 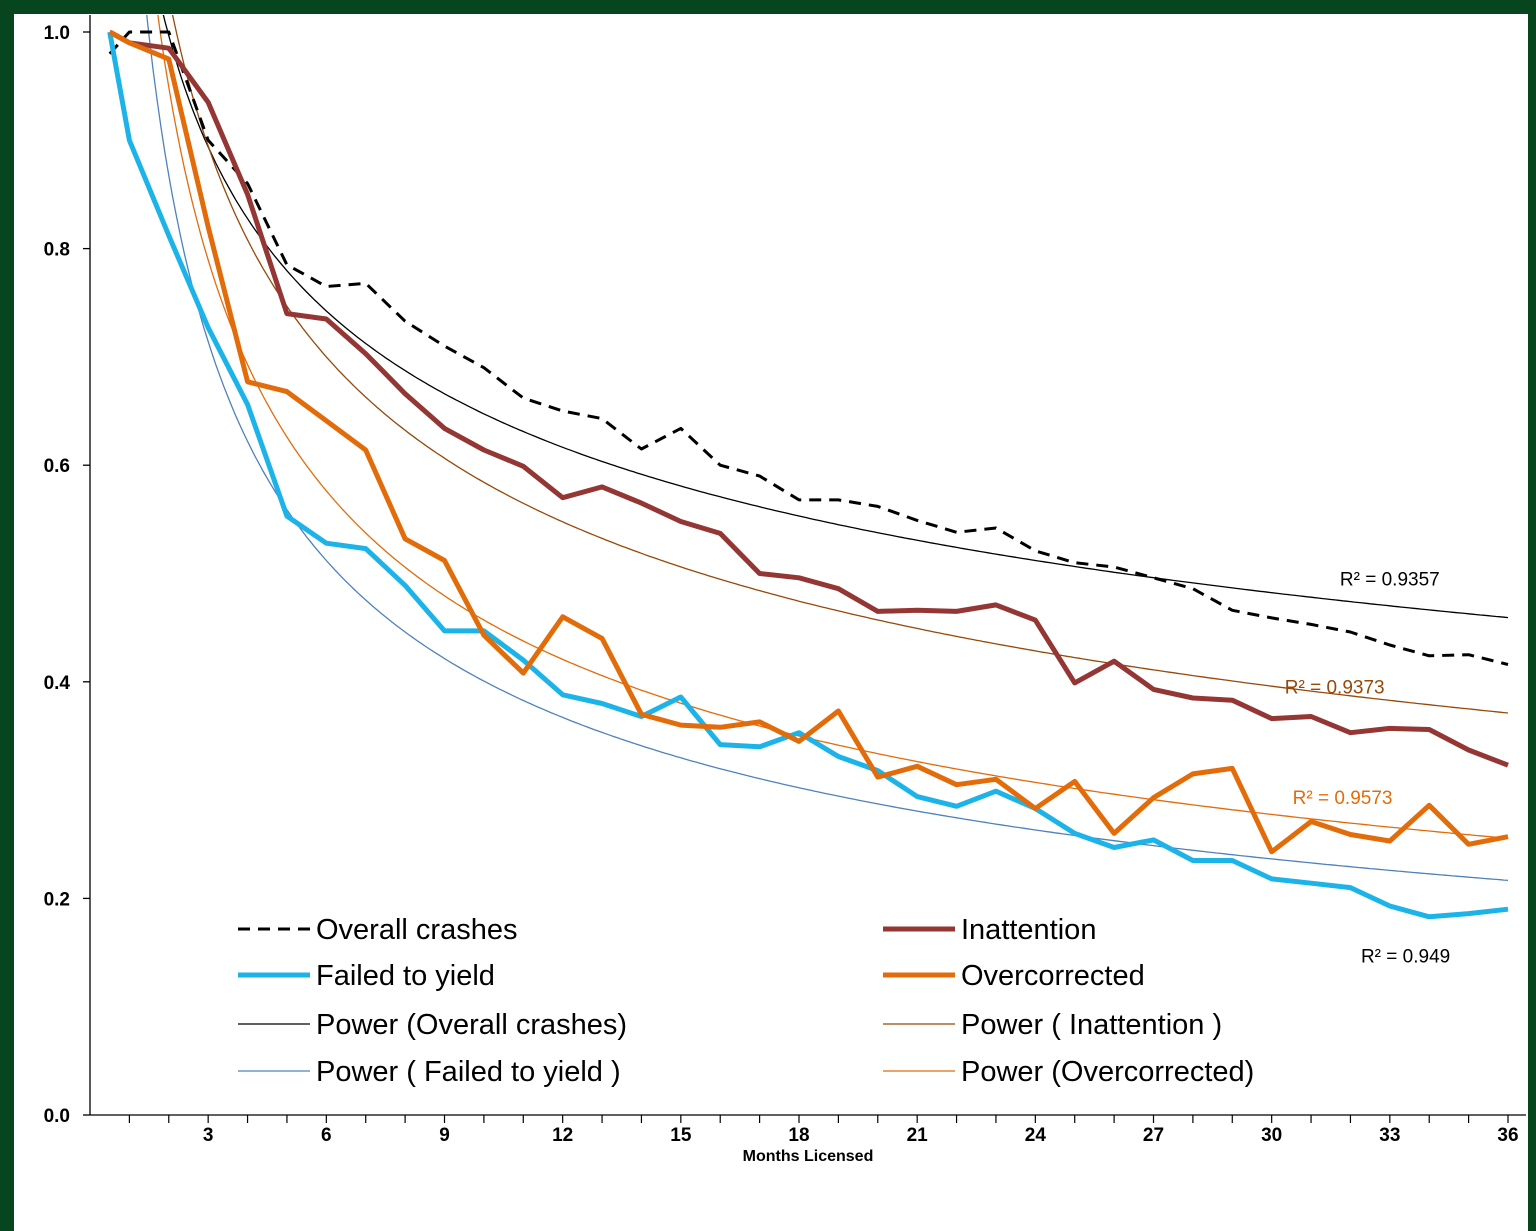 What do you see at coordinates (444, 1135) in the screenshot?
I see `x-tick-label: 9` at bounding box center [444, 1135].